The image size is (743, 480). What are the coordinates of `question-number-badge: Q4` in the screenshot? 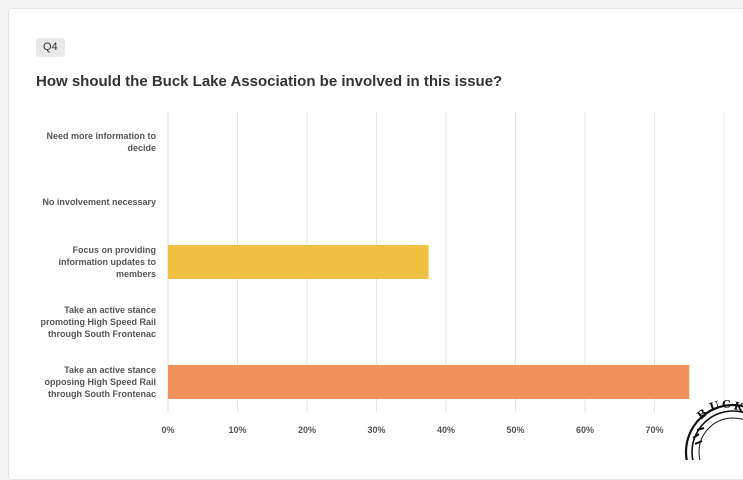 It's located at (50, 47).